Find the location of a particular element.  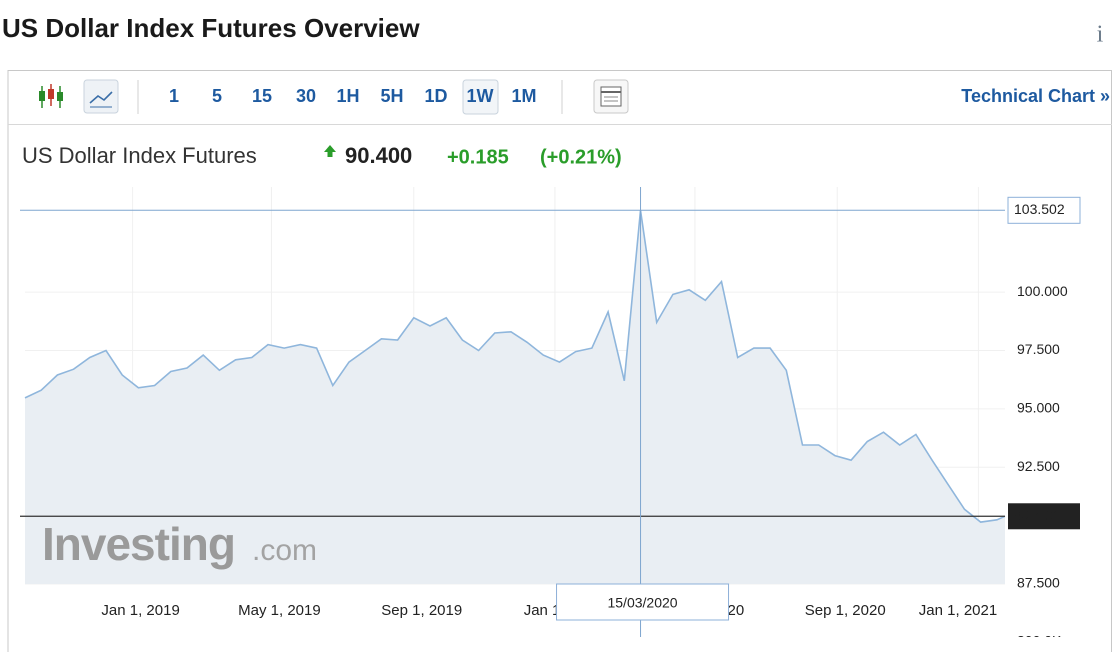

x-tick-label: Jan 1, 2019 is located at coordinates (140, 610).